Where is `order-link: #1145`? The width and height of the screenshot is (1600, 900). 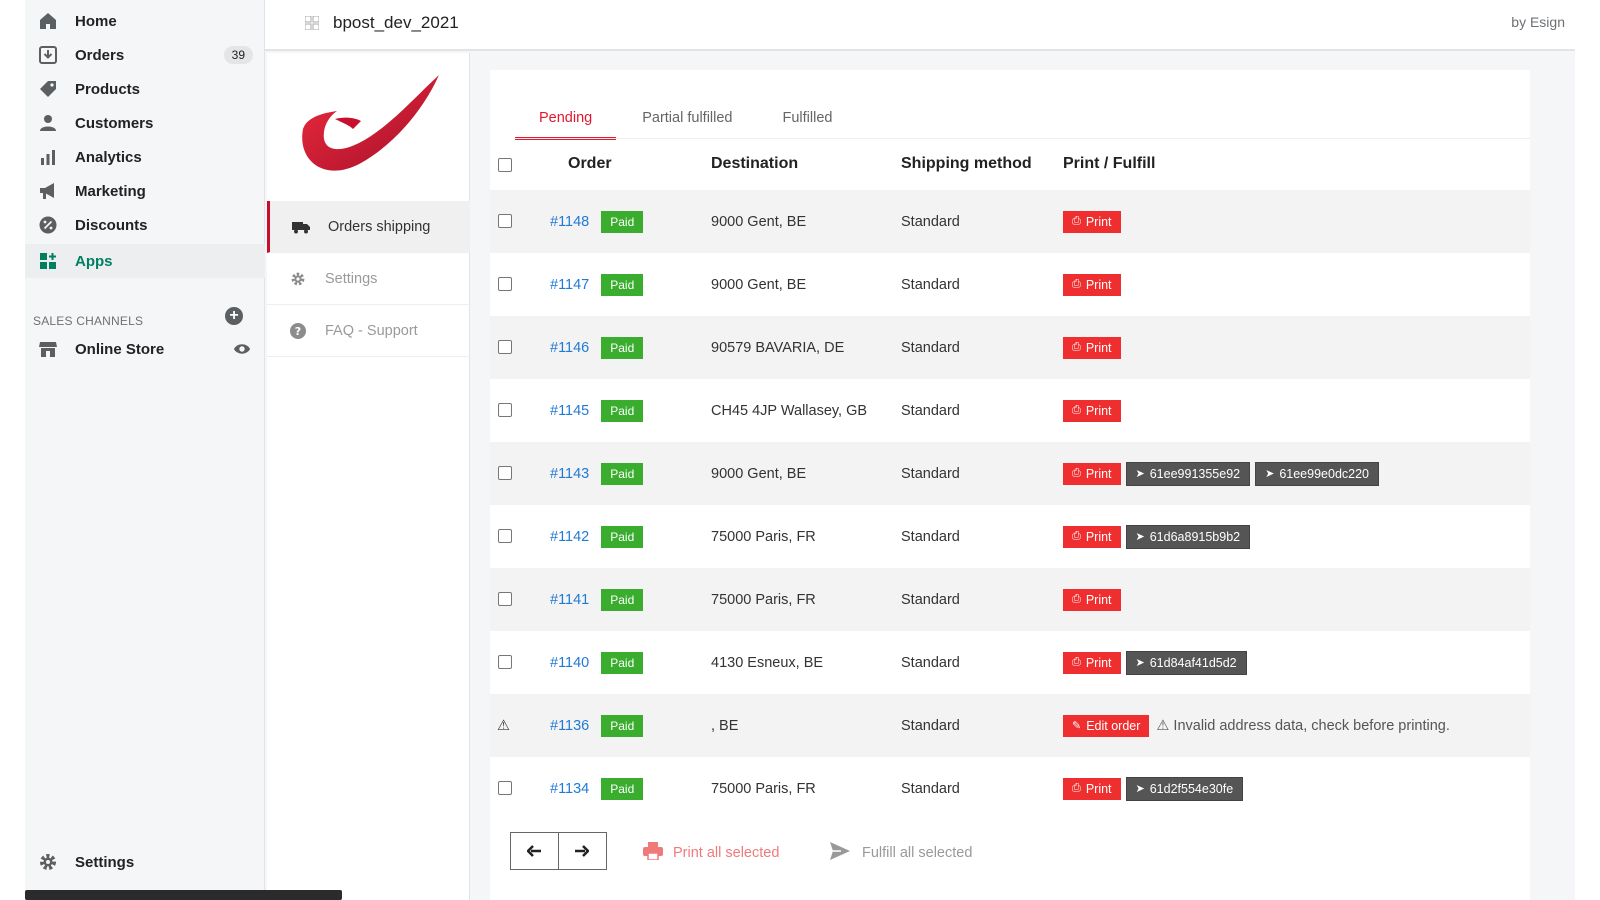
order-link: #1145 is located at coordinates (570, 410).